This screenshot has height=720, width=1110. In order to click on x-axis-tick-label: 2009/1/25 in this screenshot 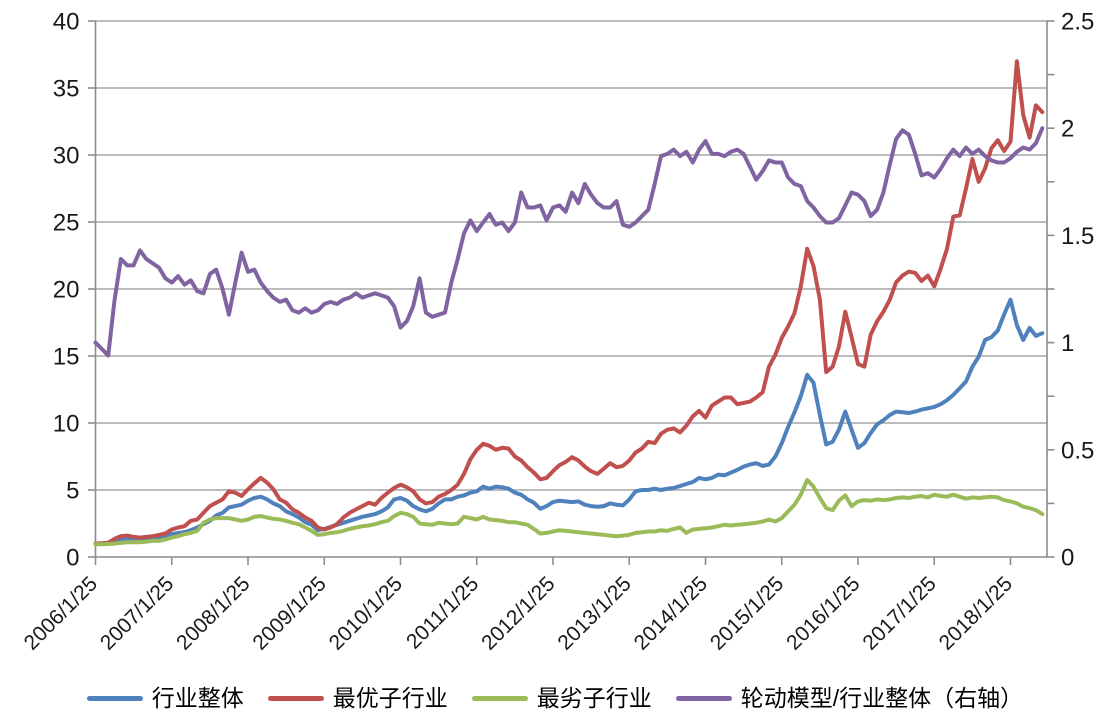, I will do `click(289, 613)`.